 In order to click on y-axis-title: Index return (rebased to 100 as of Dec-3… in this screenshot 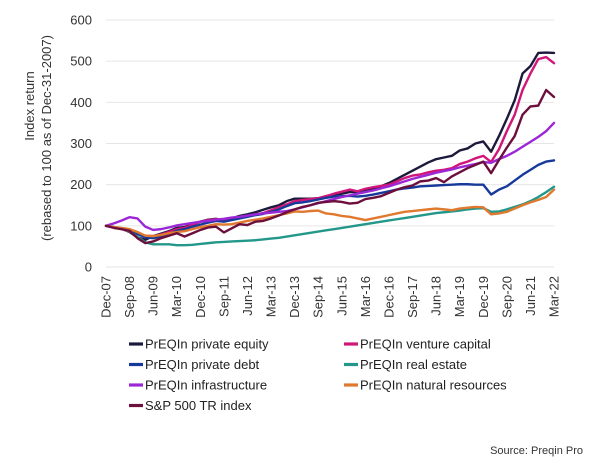, I will do `click(38, 138)`.